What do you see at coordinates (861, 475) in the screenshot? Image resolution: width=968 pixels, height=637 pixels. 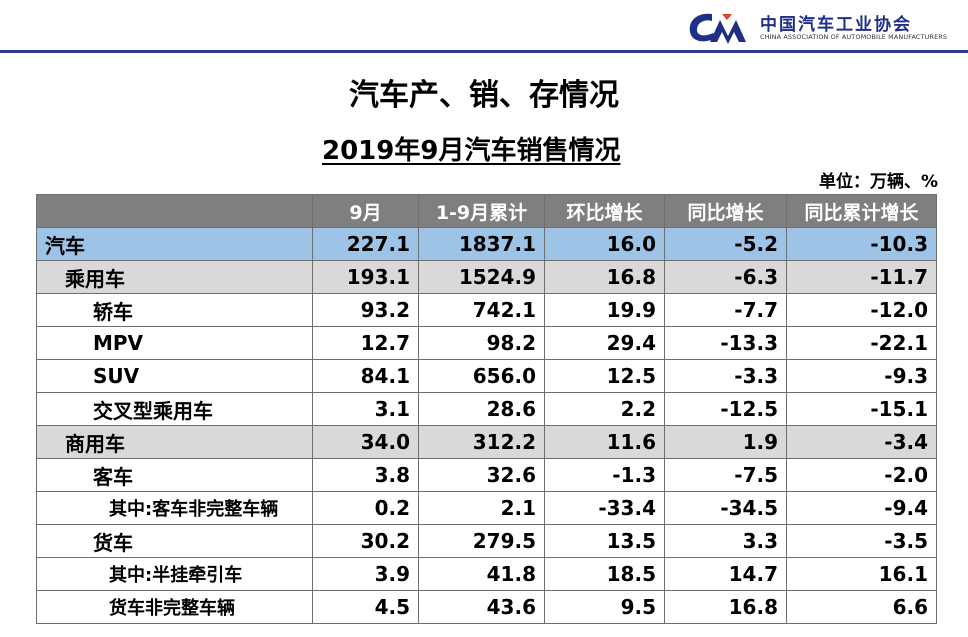 I see `cell-ytd-yoy-growth: -2.0` at bounding box center [861, 475].